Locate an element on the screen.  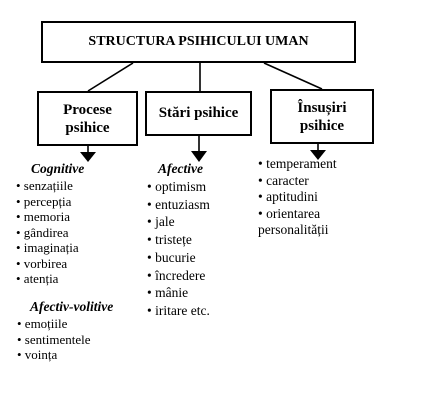
arrow-stari is located at coordinates (199, 156).